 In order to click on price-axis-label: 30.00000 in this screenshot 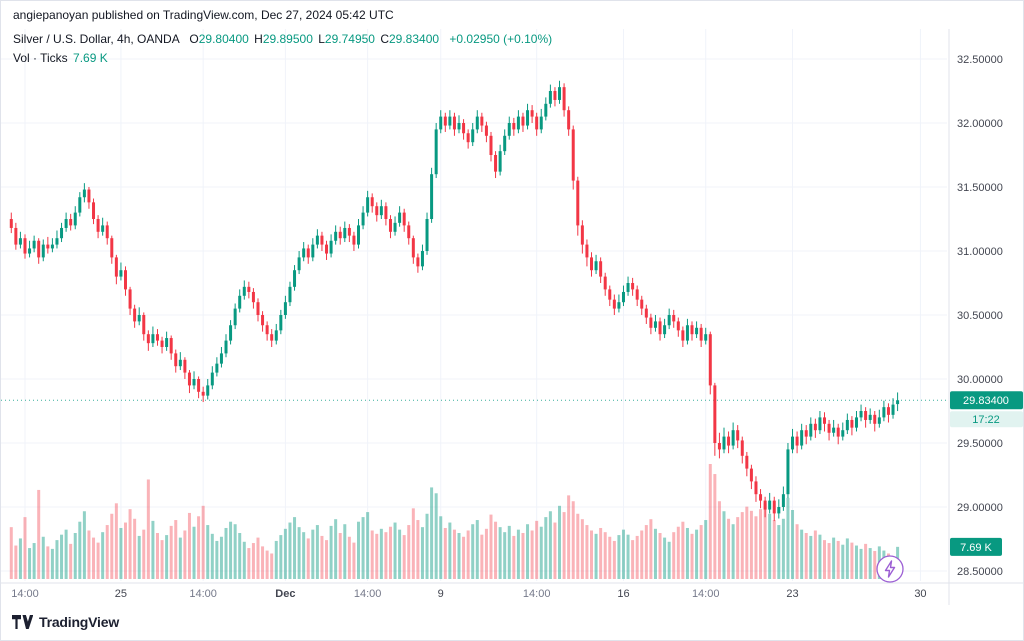, I will do `click(980, 380)`.